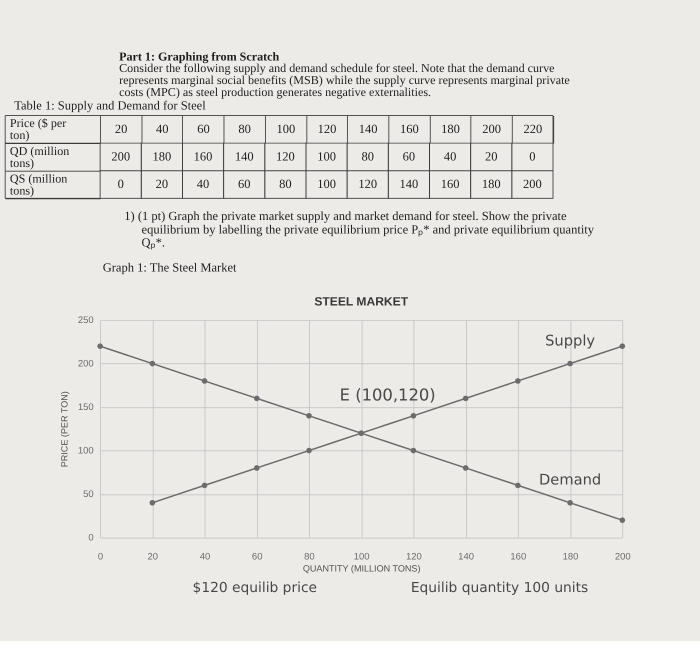 This screenshot has height=650, width=700. I want to click on chart-title: Table 1: Supply and Demand for Steel, so click(110, 105).